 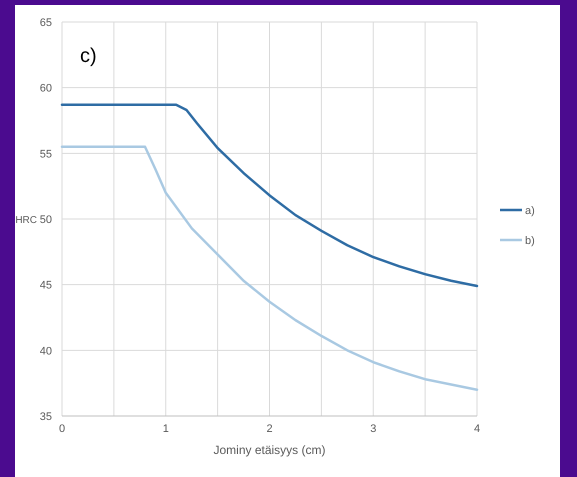 What do you see at coordinates (269, 429) in the screenshot?
I see `x-tick-label: 2` at bounding box center [269, 429].